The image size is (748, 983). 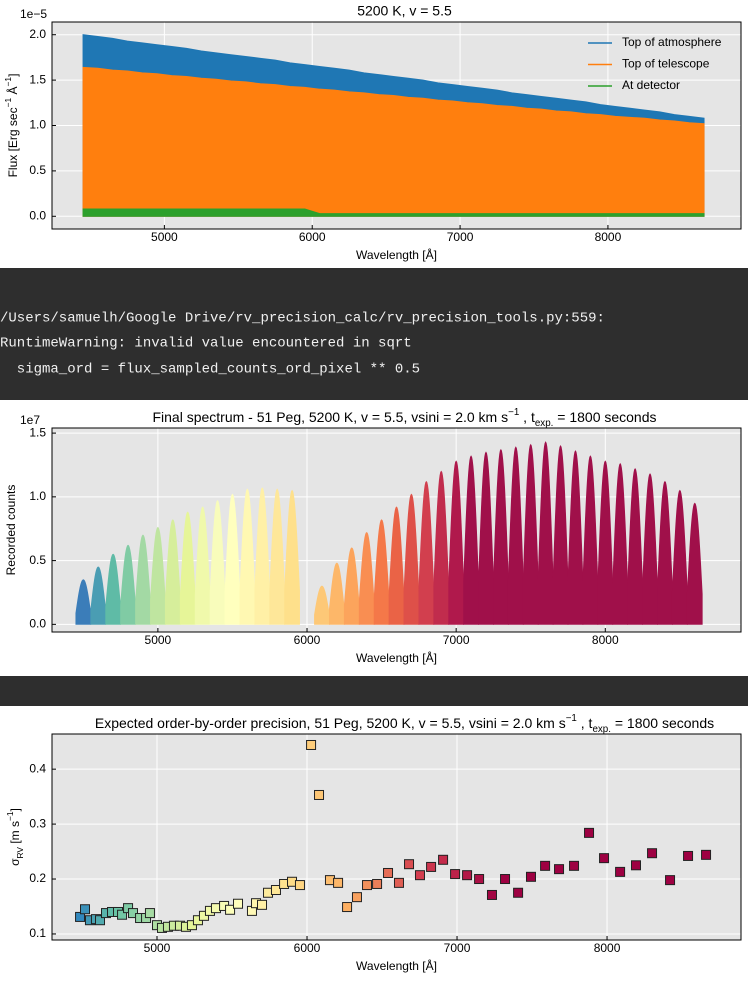 I want to click on y-axis-label: Flux [Erg sec−1 Å−1], so click(x=11, y=126).